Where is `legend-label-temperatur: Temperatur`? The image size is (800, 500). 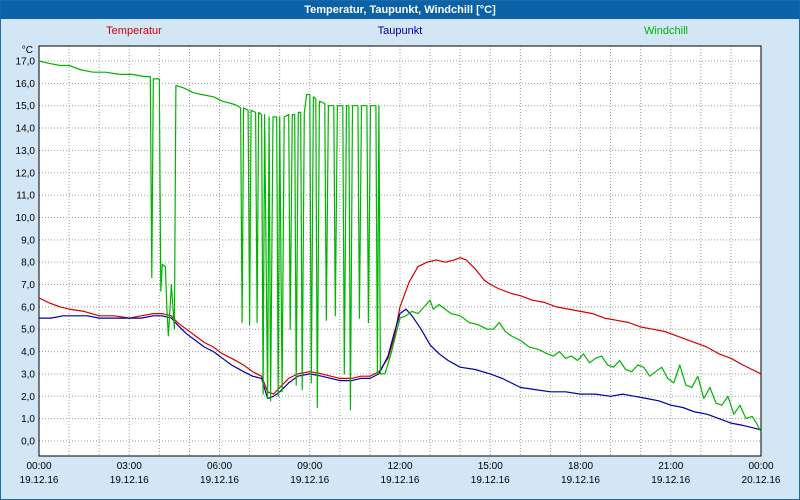 legend-label-temperatur: Temperatur is located at coordinates (134, 31).